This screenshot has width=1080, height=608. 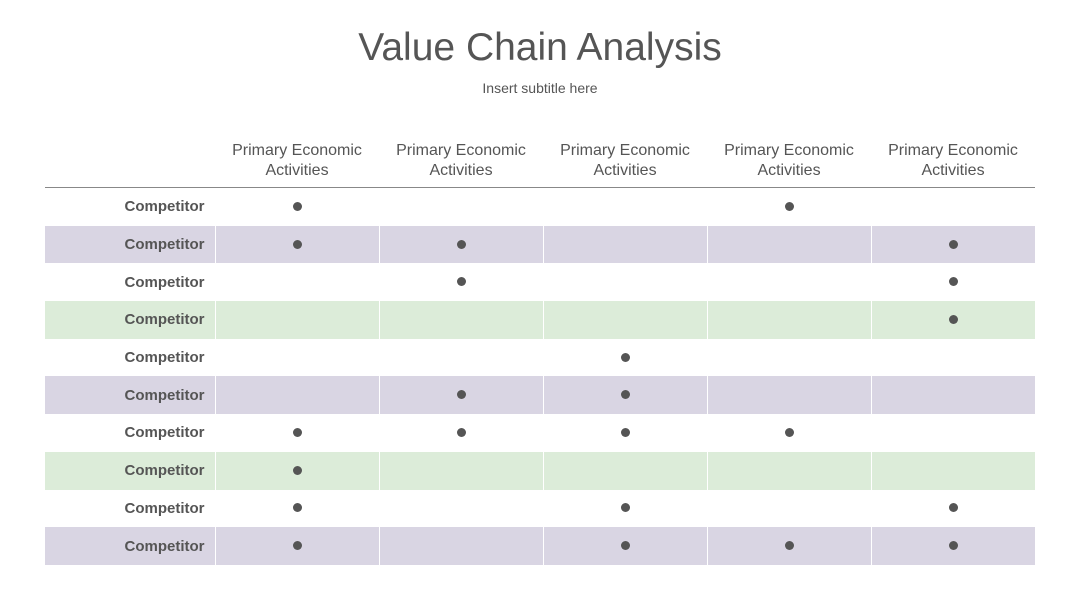 What do you see at coordinates (540, 47) in the screenshot?
I see `title: Value Chain Analysis` at bounding box center [540, 47].